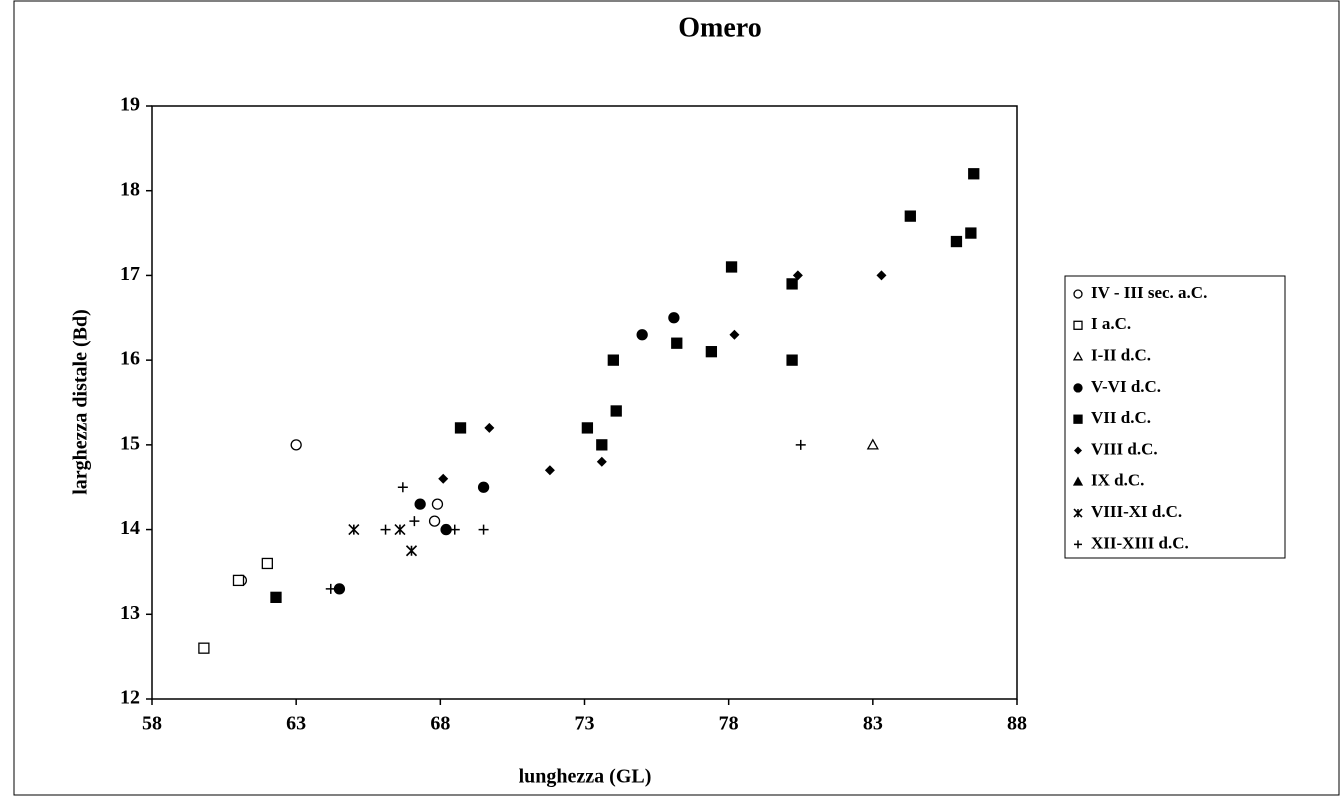 The image size is (1340, 796). I want to click on x-tick-label: 73, so click(585, 724).